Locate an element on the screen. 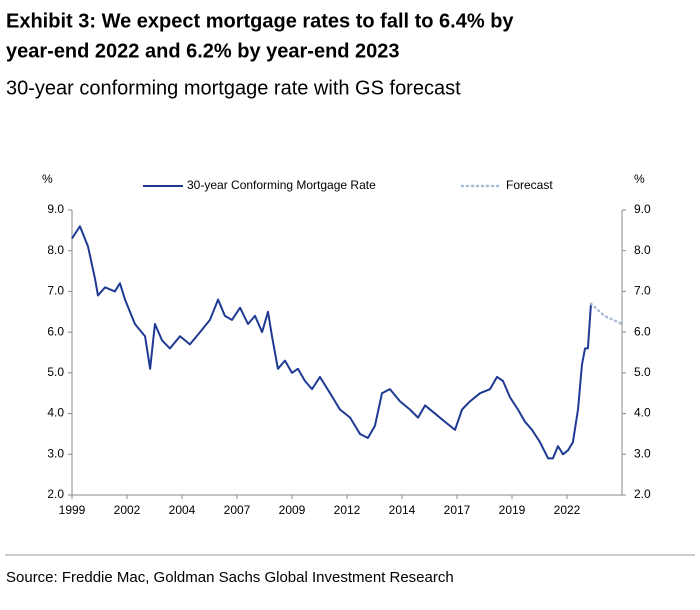 The image size is (700, 610). y2-tick-label: 9.0 is located at coordinates (642, 209).